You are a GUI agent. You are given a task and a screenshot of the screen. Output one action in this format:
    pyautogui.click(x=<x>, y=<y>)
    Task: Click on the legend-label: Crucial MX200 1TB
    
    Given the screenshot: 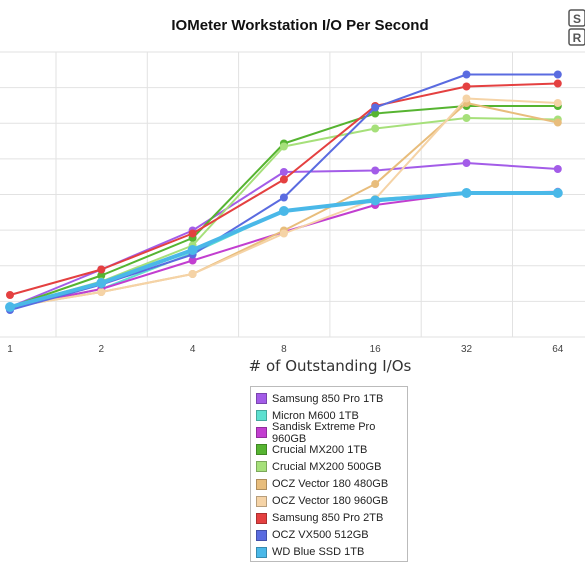 What is the action you would take?
    pyautogui.click(x=320, y=449)
    